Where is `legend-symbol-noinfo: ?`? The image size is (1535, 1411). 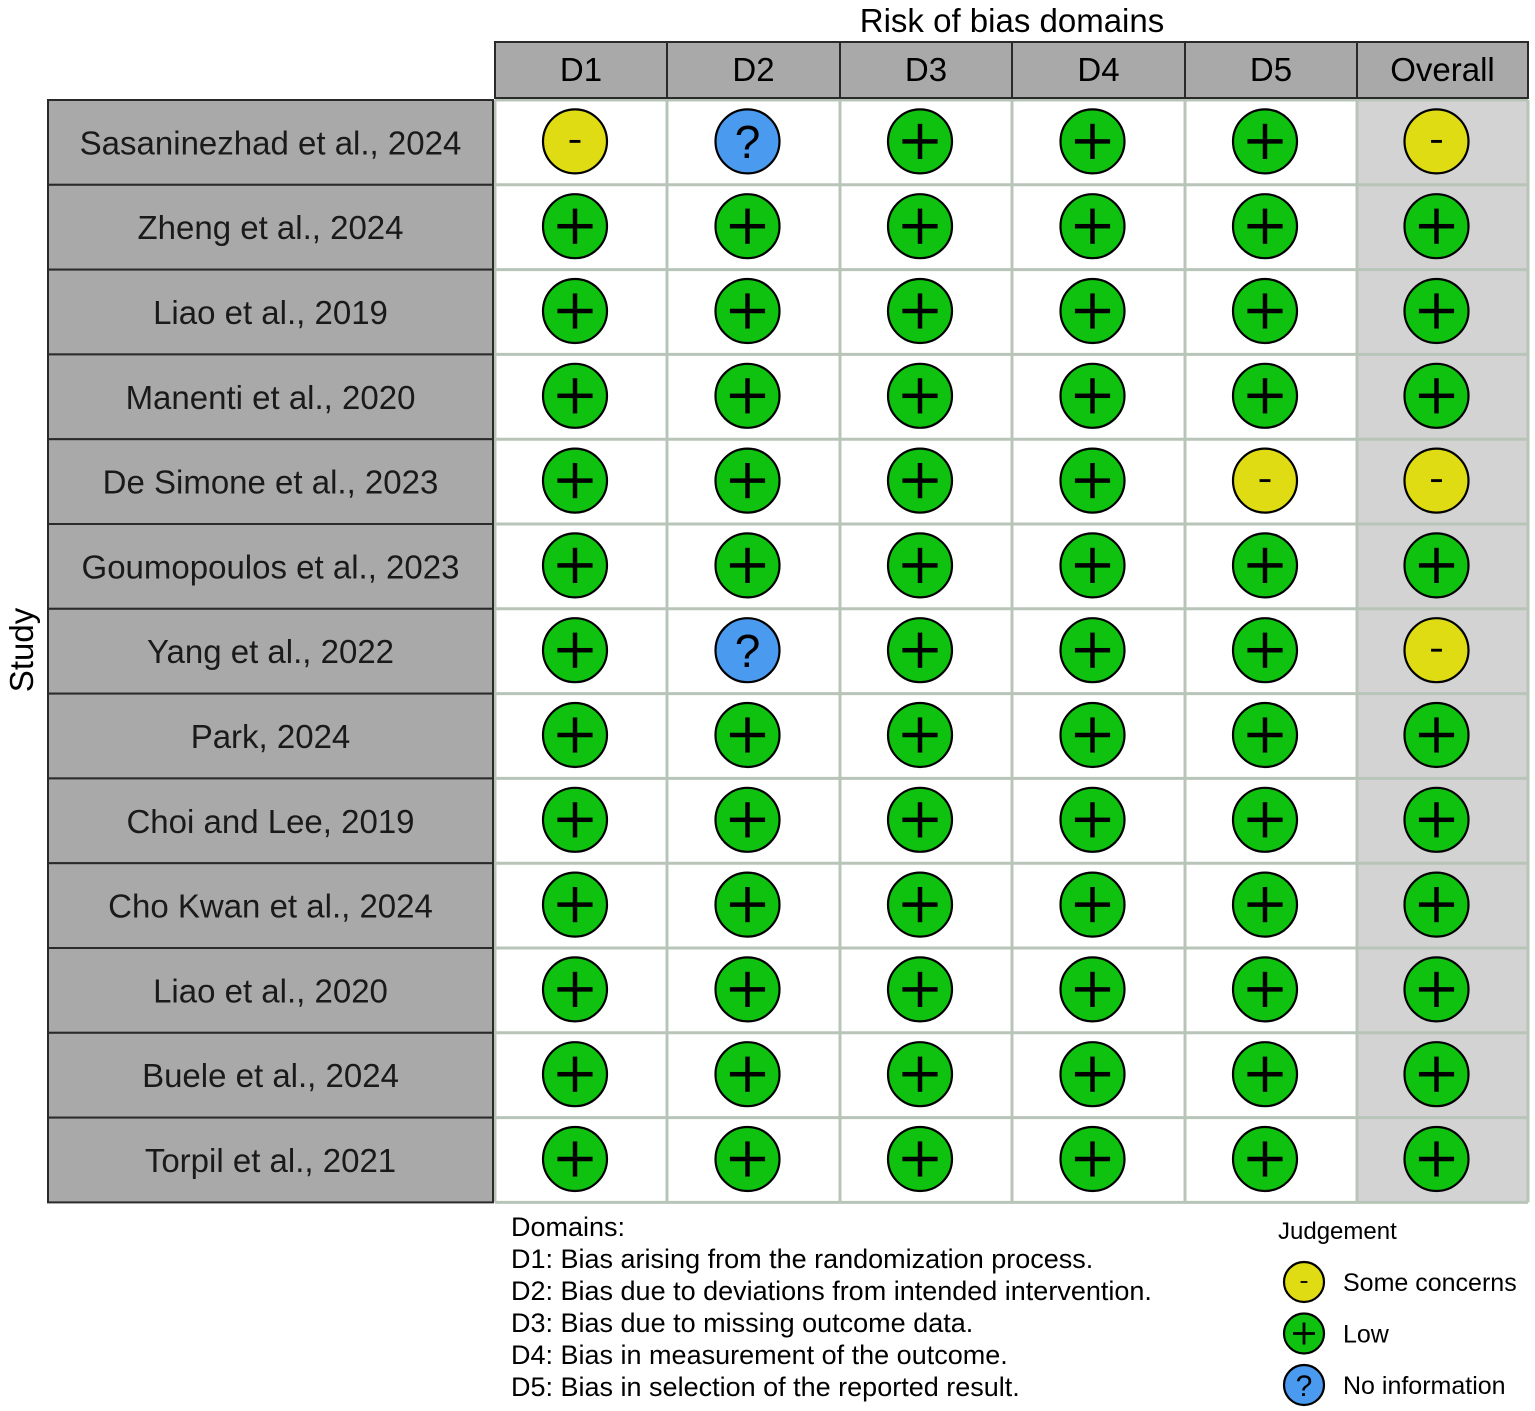 legend-symbol-noinfo: ? is located at coordinates (1304, 1385).